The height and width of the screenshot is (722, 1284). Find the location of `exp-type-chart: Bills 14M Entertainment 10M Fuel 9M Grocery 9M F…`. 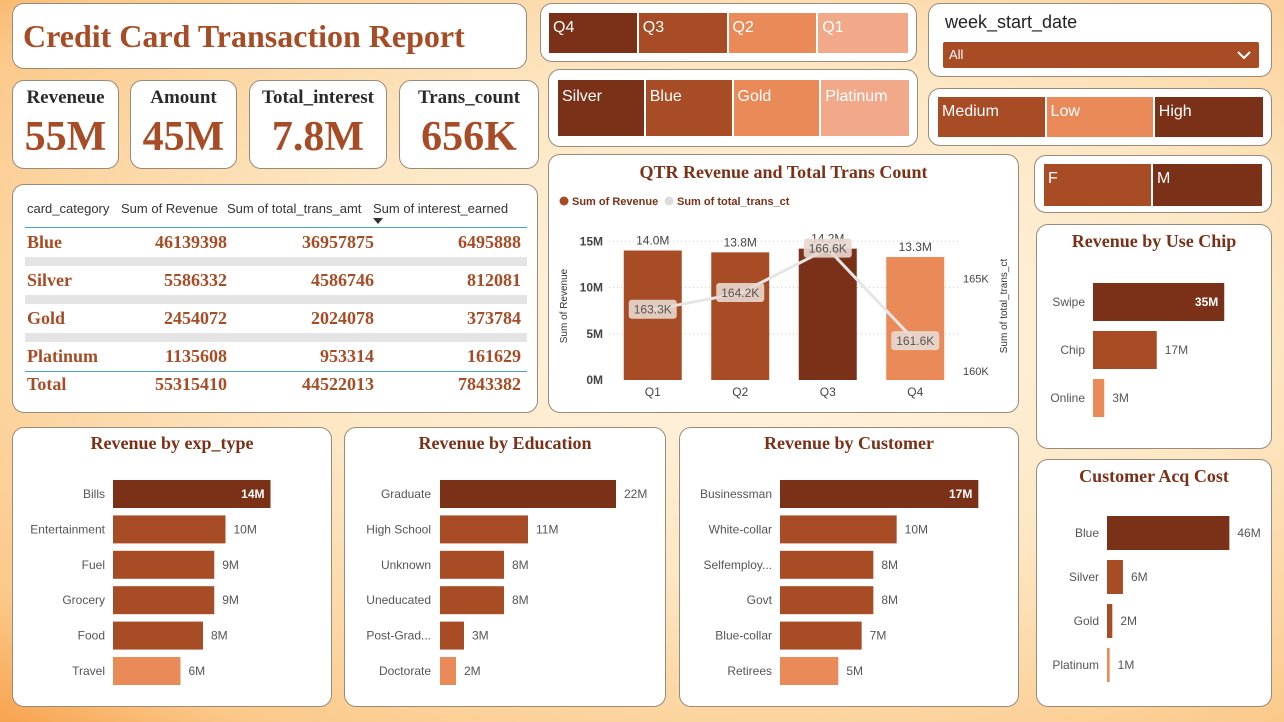

exp-type-chart: Bills 14M Entertainment 10M Fuel 9M Grocery 9M F… is located at coordinates (150, 582).